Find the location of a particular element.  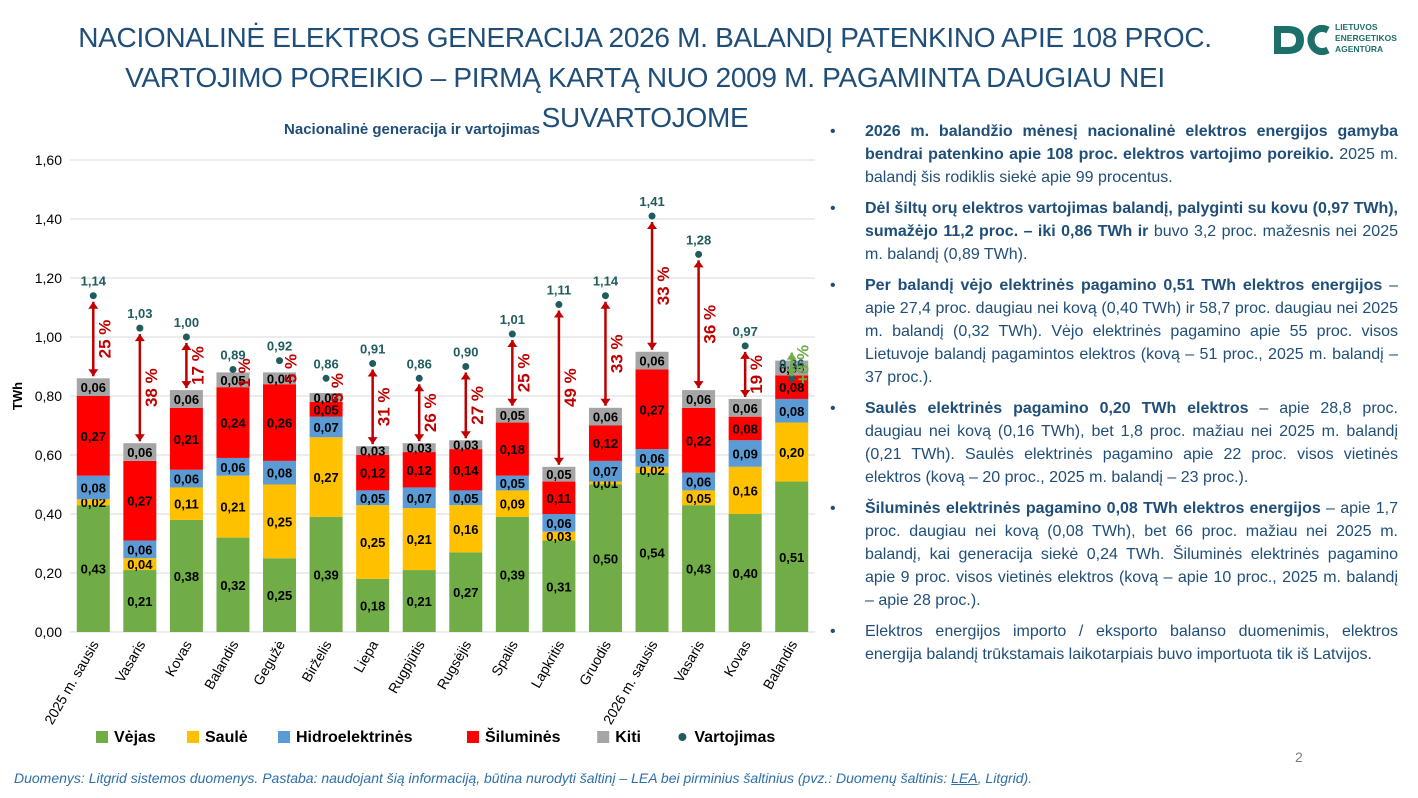

logo-text-line: ENERGETIKOS is located at coordinates (1366, 38).